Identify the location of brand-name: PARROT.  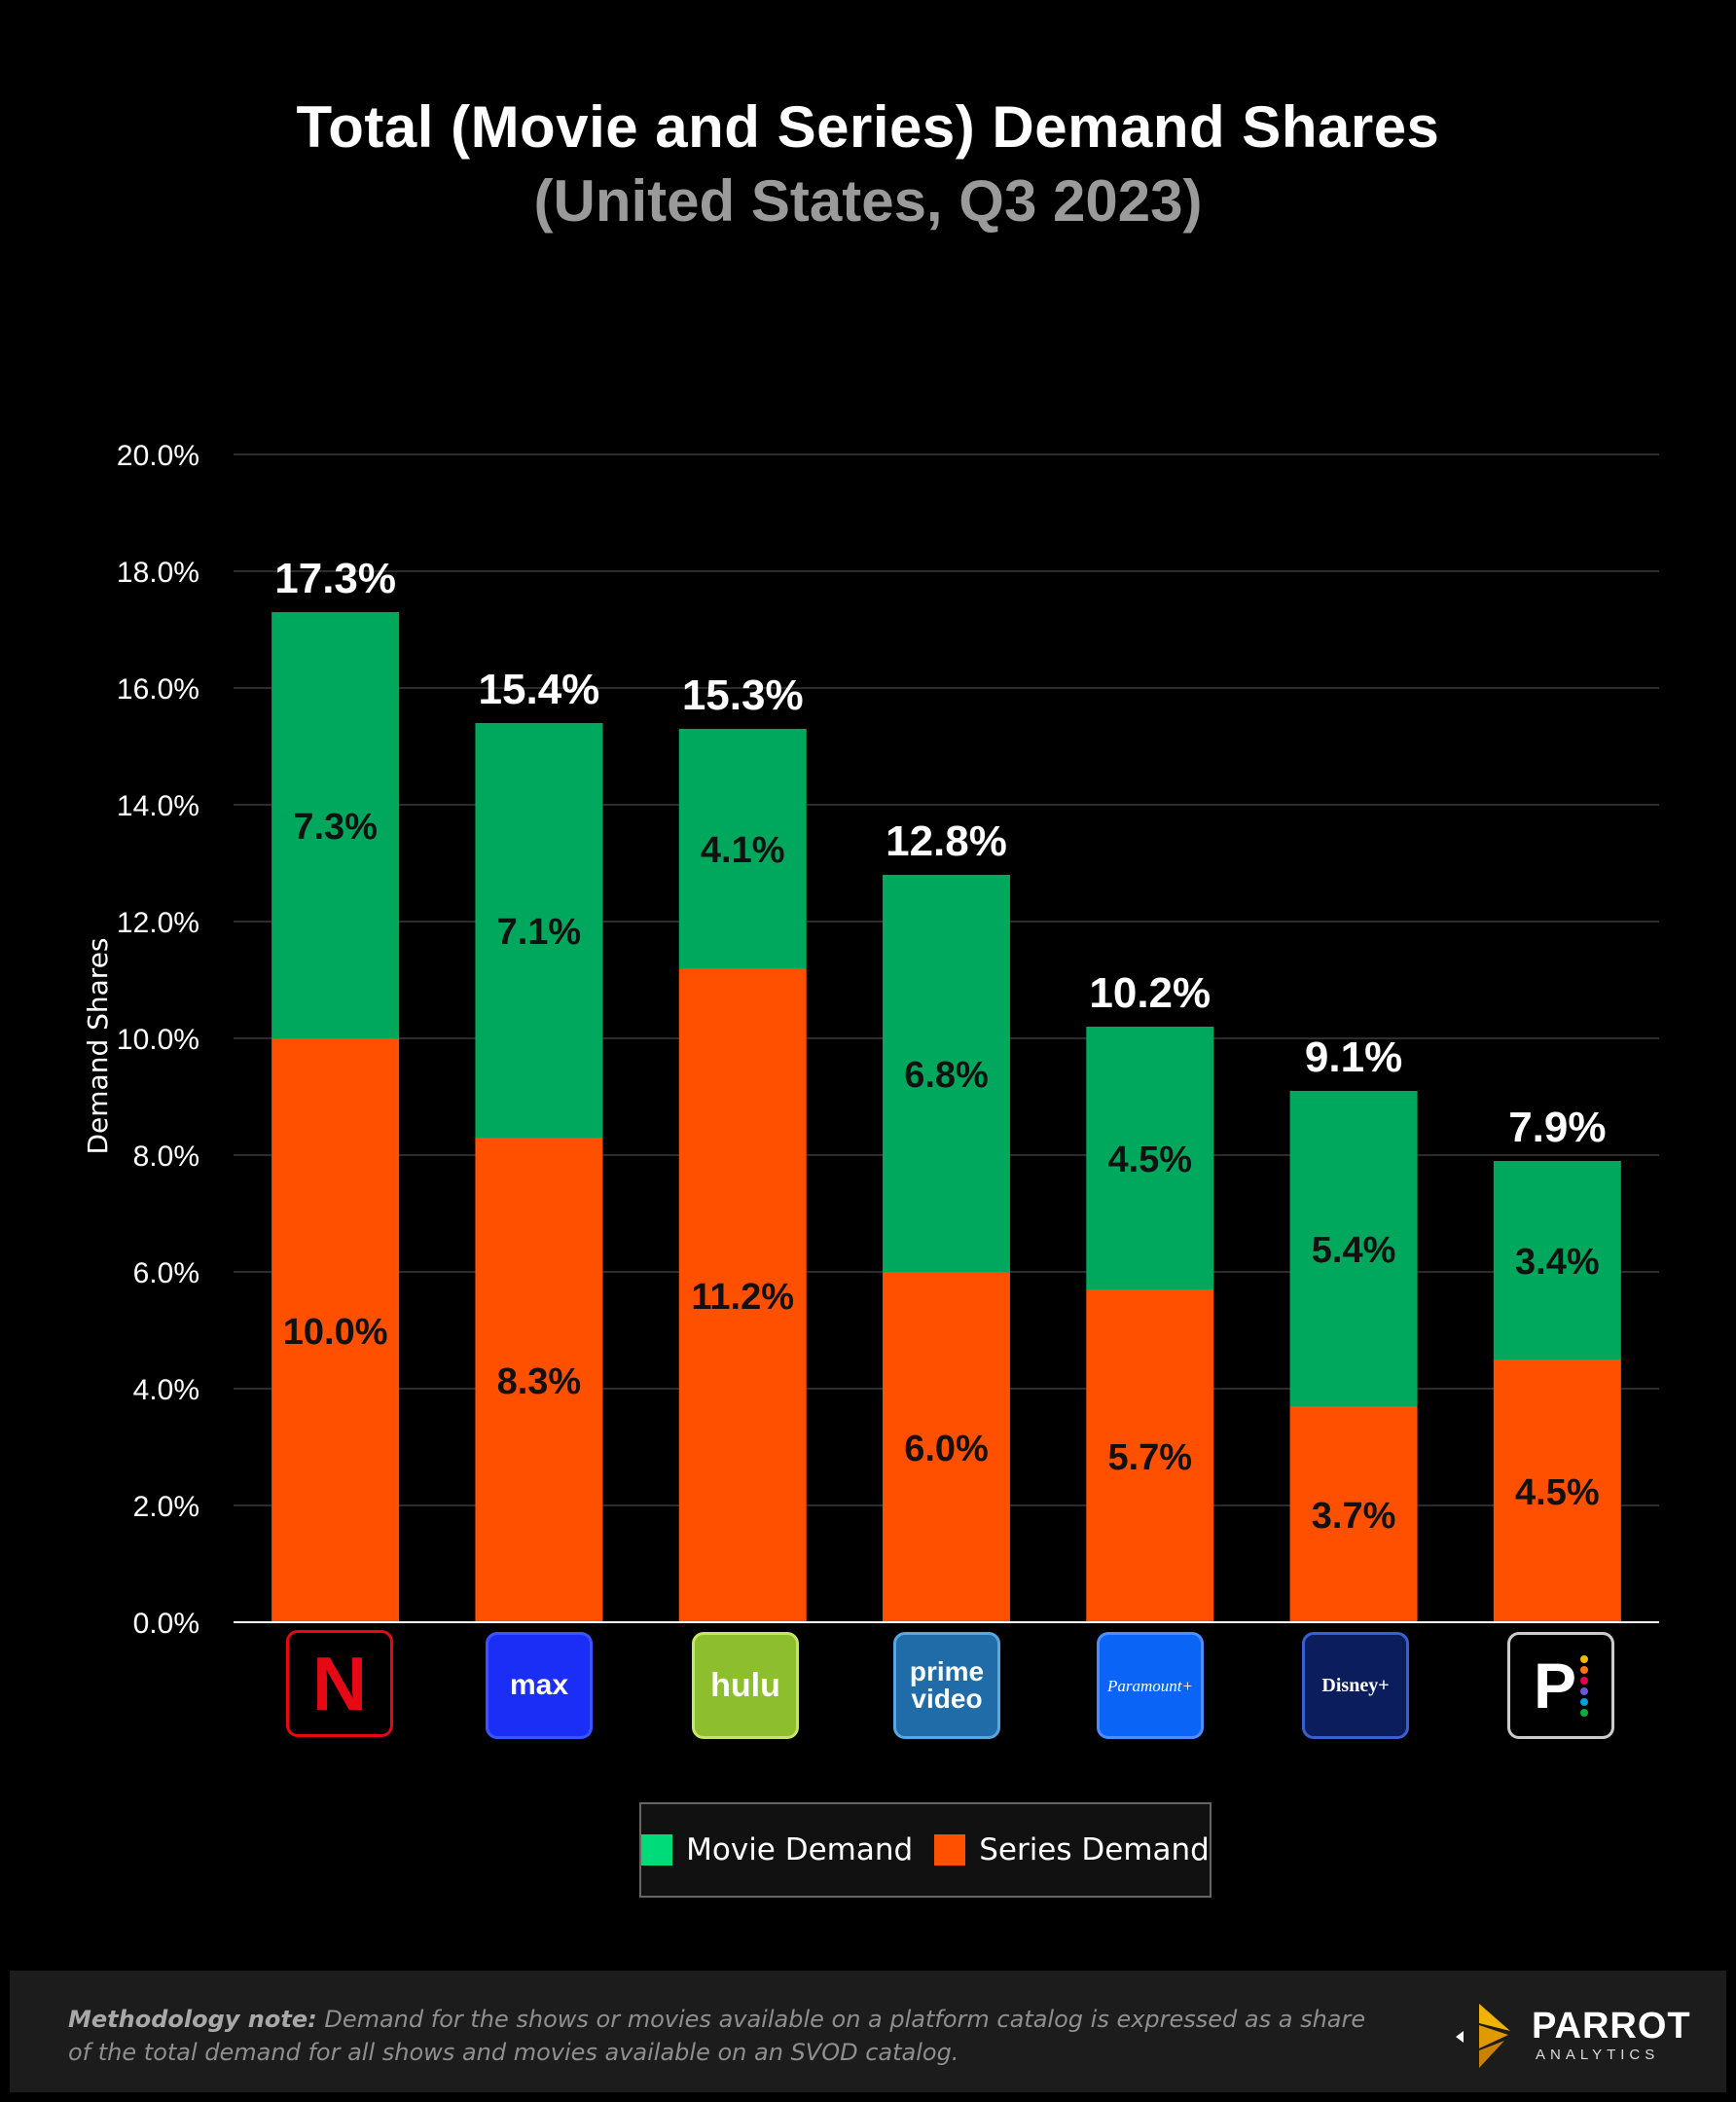
(1612, 2026).